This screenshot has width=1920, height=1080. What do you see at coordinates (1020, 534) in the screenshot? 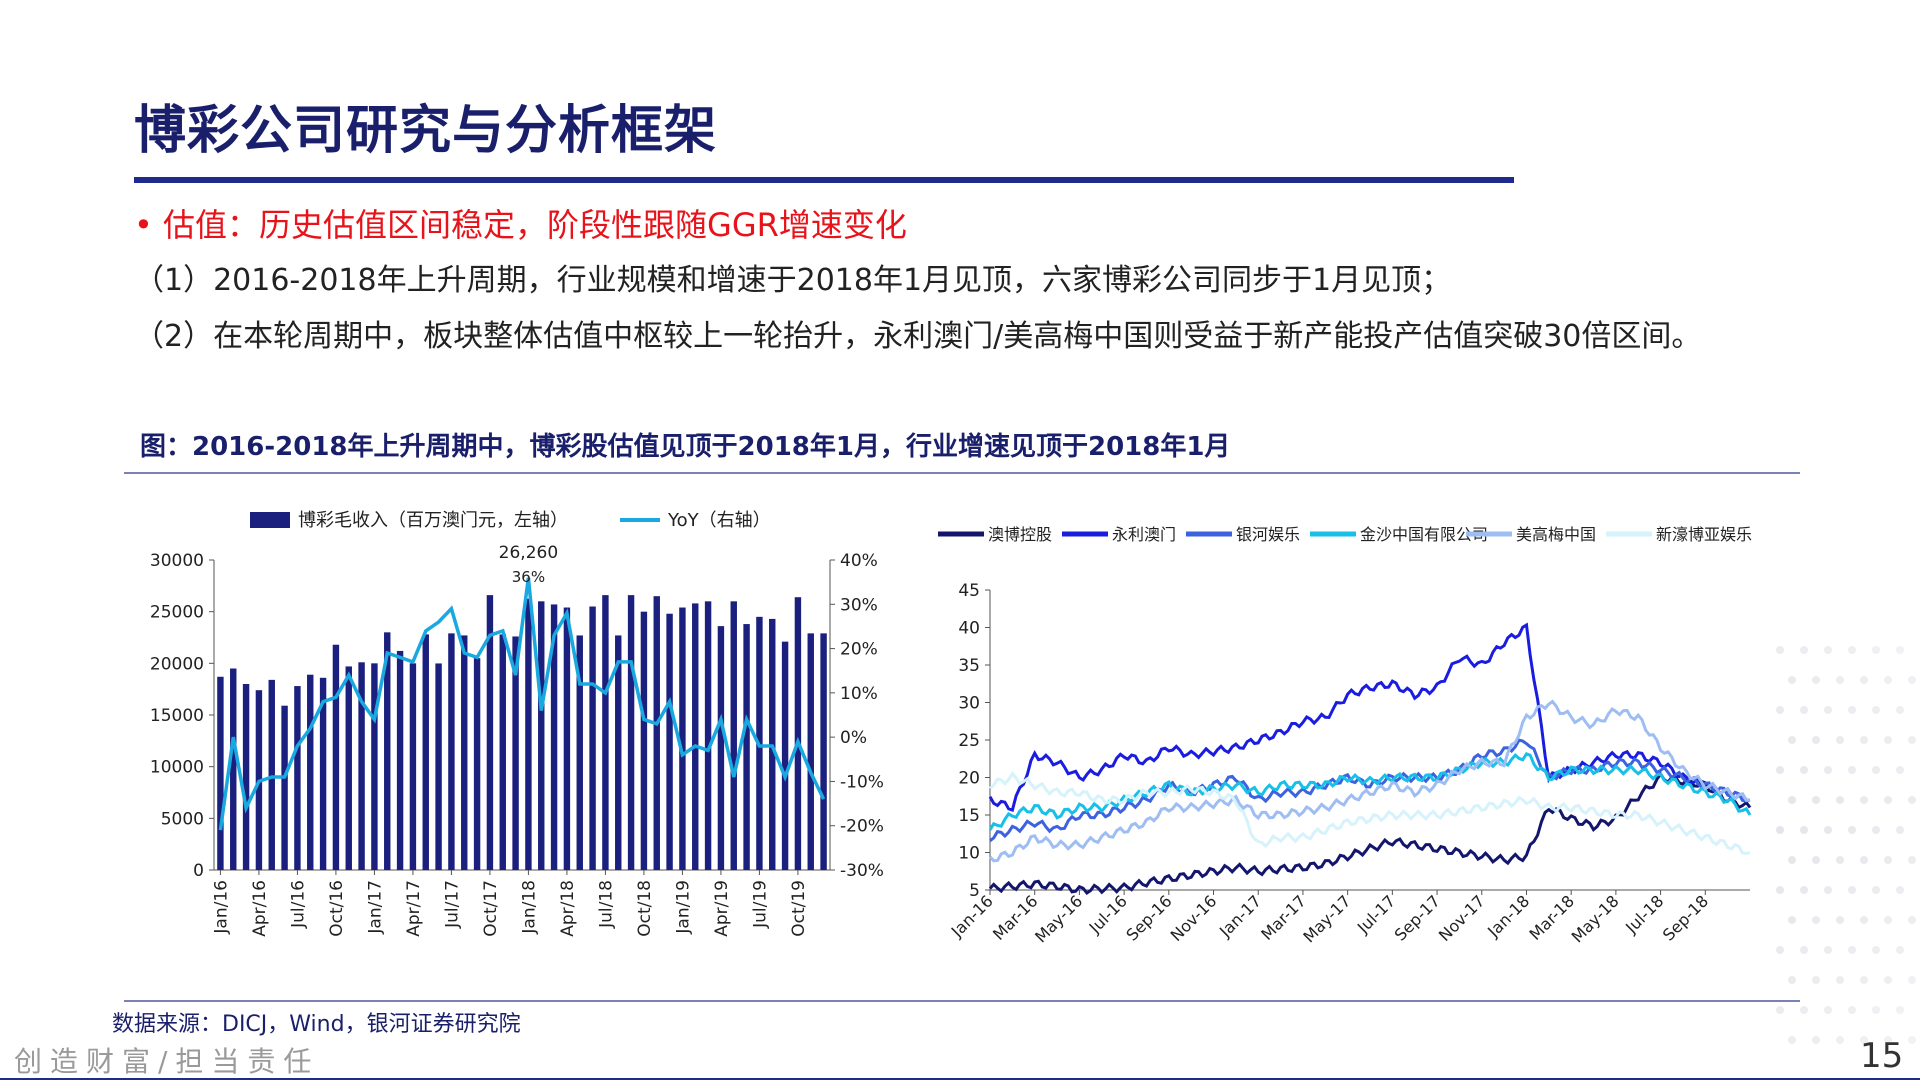
I see `legend-label: 澳博控股` at bounding box center [1020, 534].